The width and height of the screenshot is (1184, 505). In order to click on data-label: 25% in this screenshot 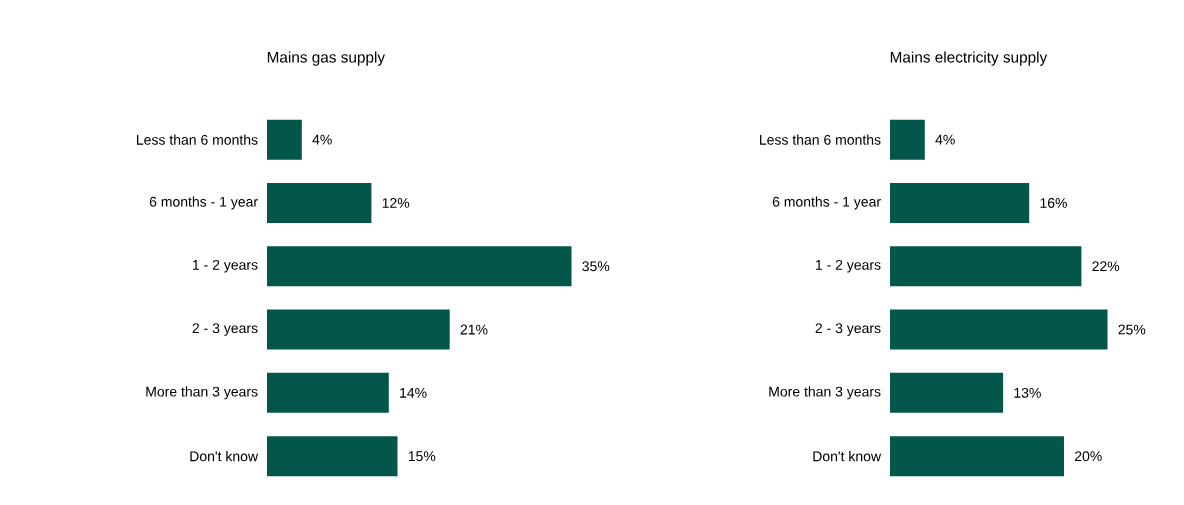, I will do `click(1132, 329)`.